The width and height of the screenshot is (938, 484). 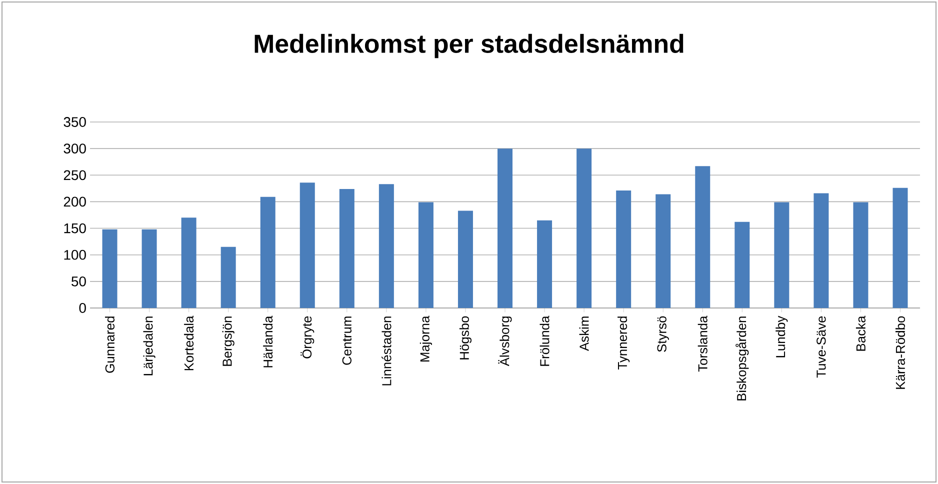 I want to click on x-tick-label: Askim, so click(x=584, y=333).